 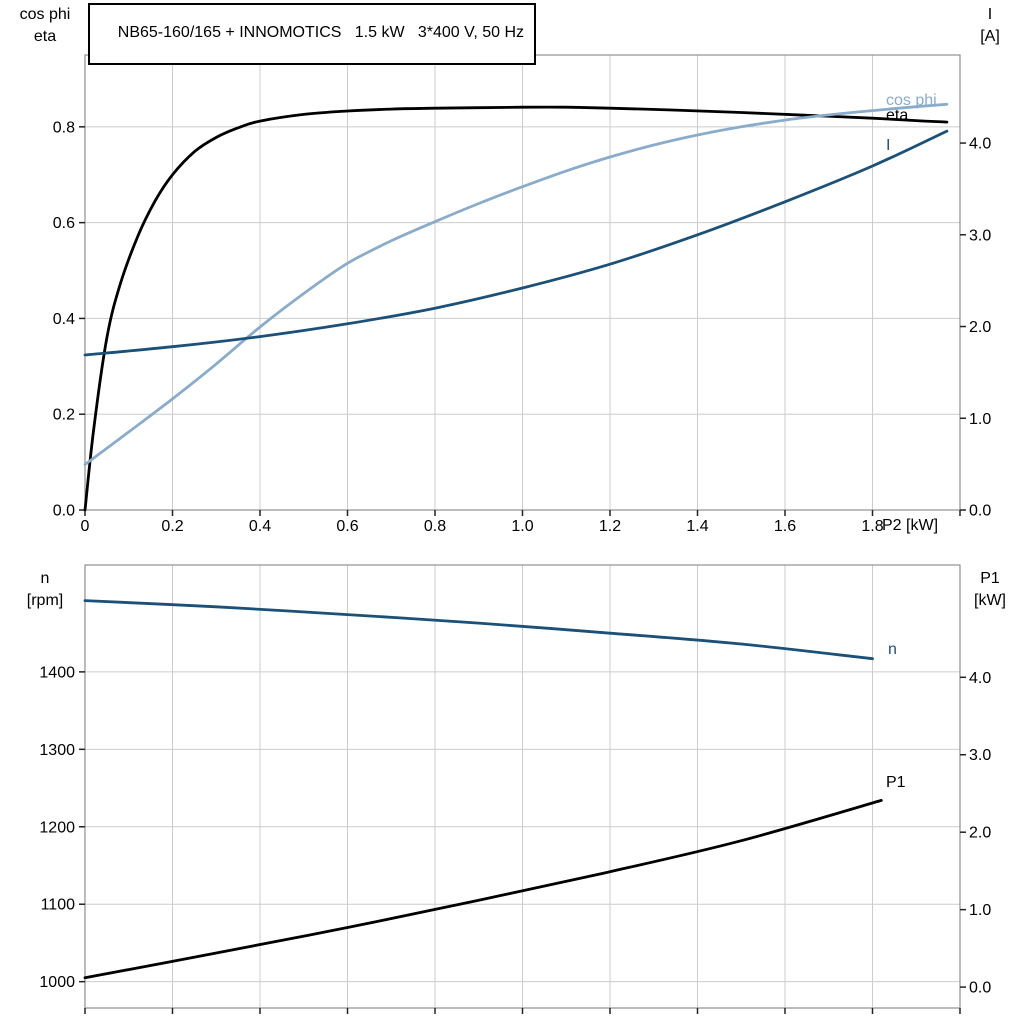 What do you see at coordinates (347, 526) in the screenshot?
I see `x-tick-label: 0.6` at bounding box center [347, 526].